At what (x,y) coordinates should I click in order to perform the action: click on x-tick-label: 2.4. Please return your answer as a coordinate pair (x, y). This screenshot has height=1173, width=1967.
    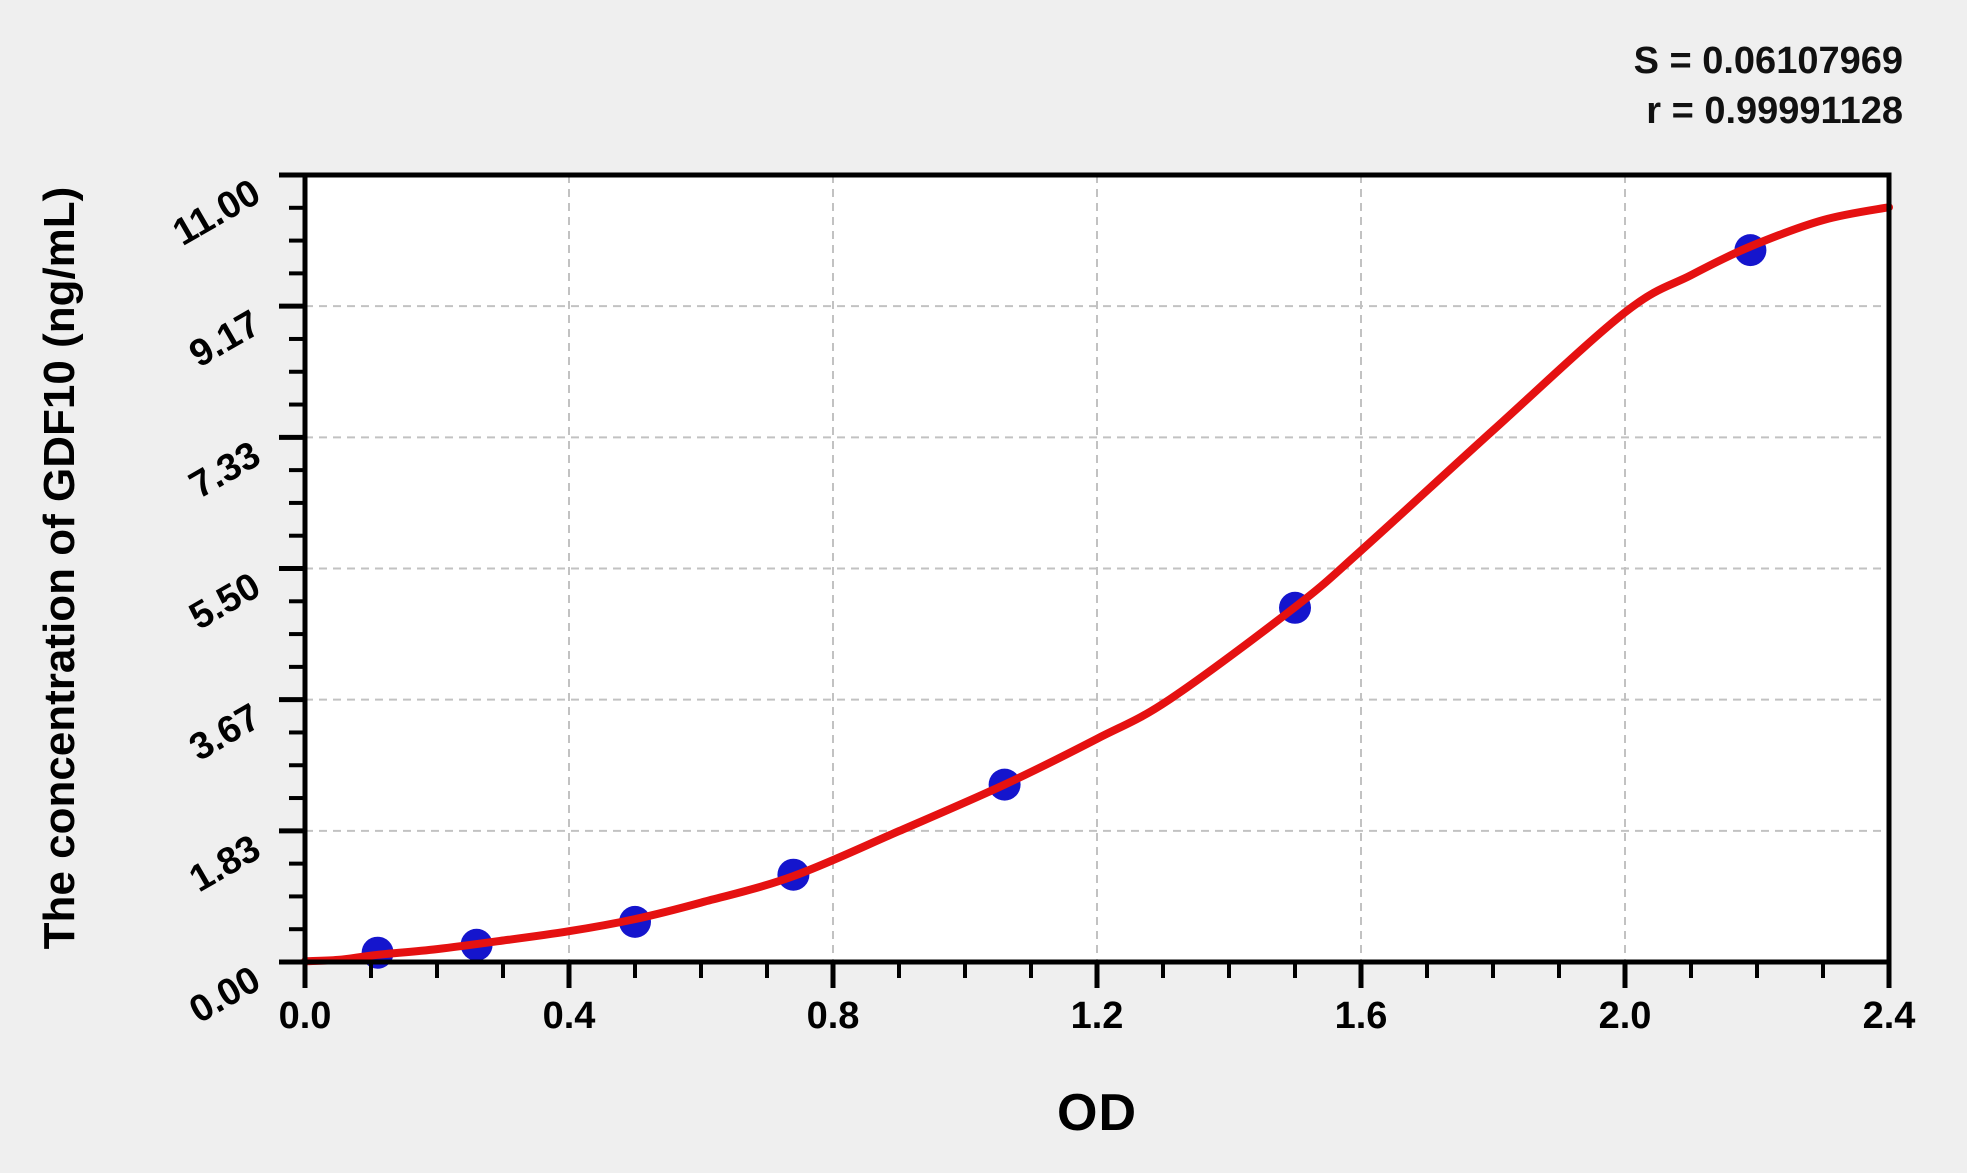
    Looking at the image, I should click on (1889, 1016).